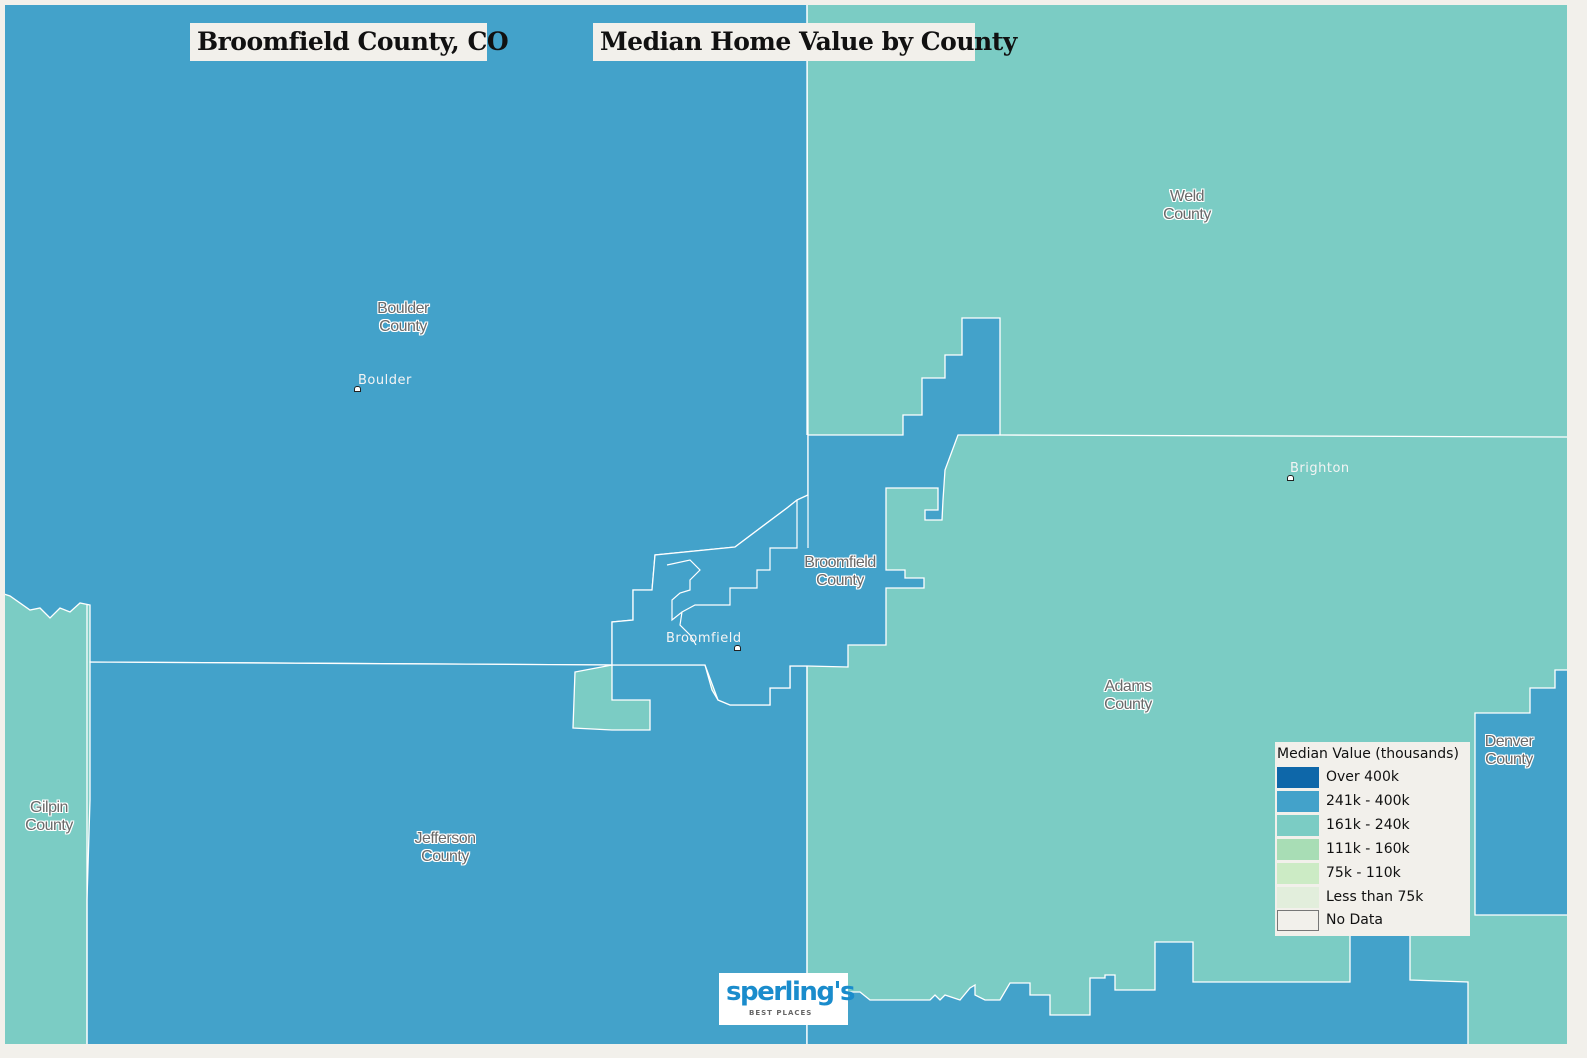 The height and width of the screenshot is (1058, 1587). I want to click on county-label-denver: Denver County, so click(1509, 750).